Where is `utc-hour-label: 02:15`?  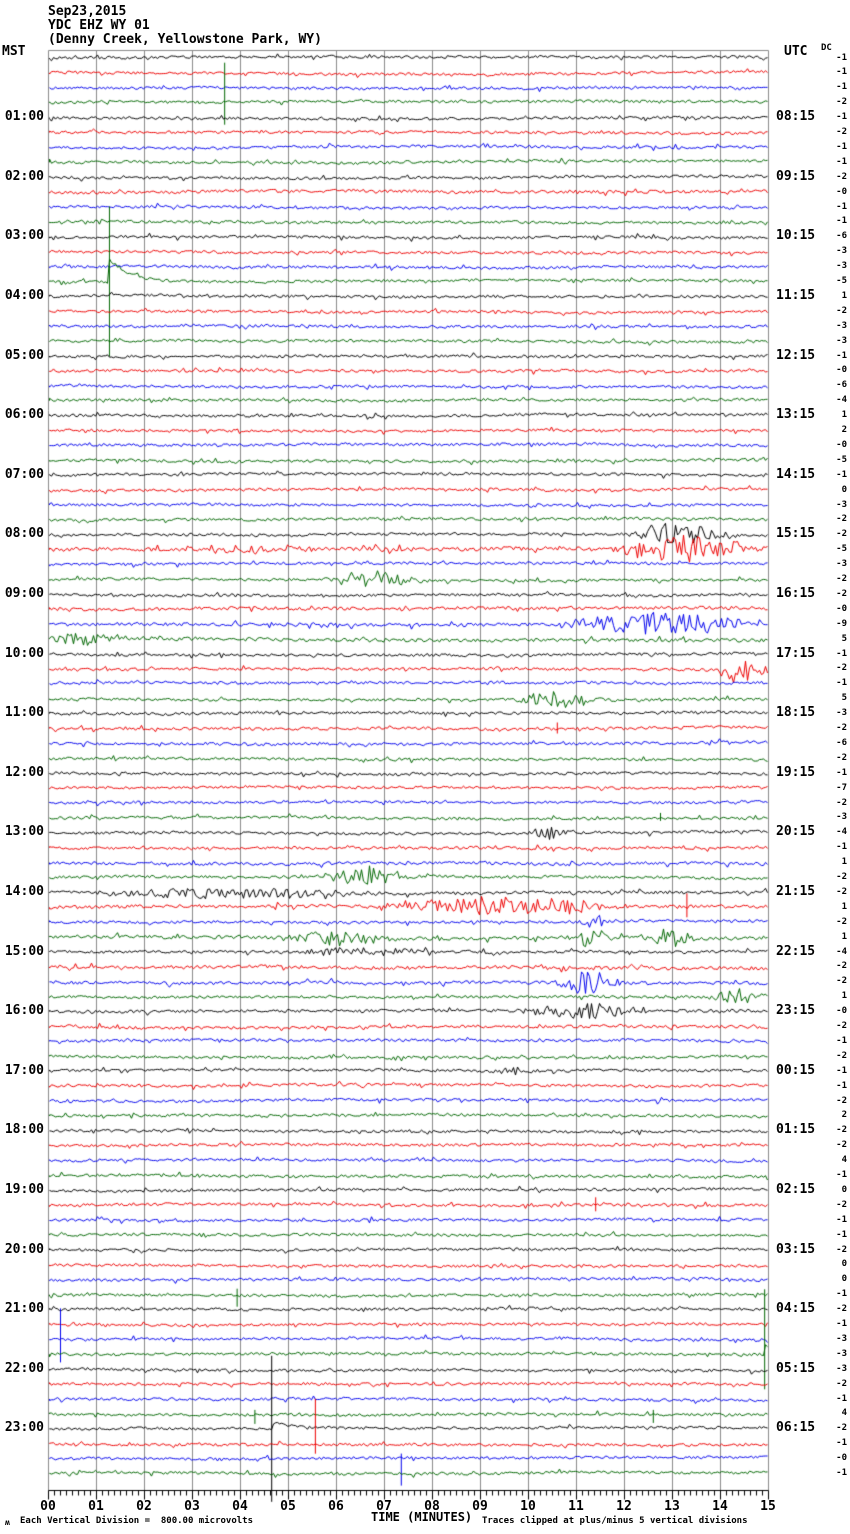 utc-hour-label: 02:15 is located at coordinates (796, 1189).